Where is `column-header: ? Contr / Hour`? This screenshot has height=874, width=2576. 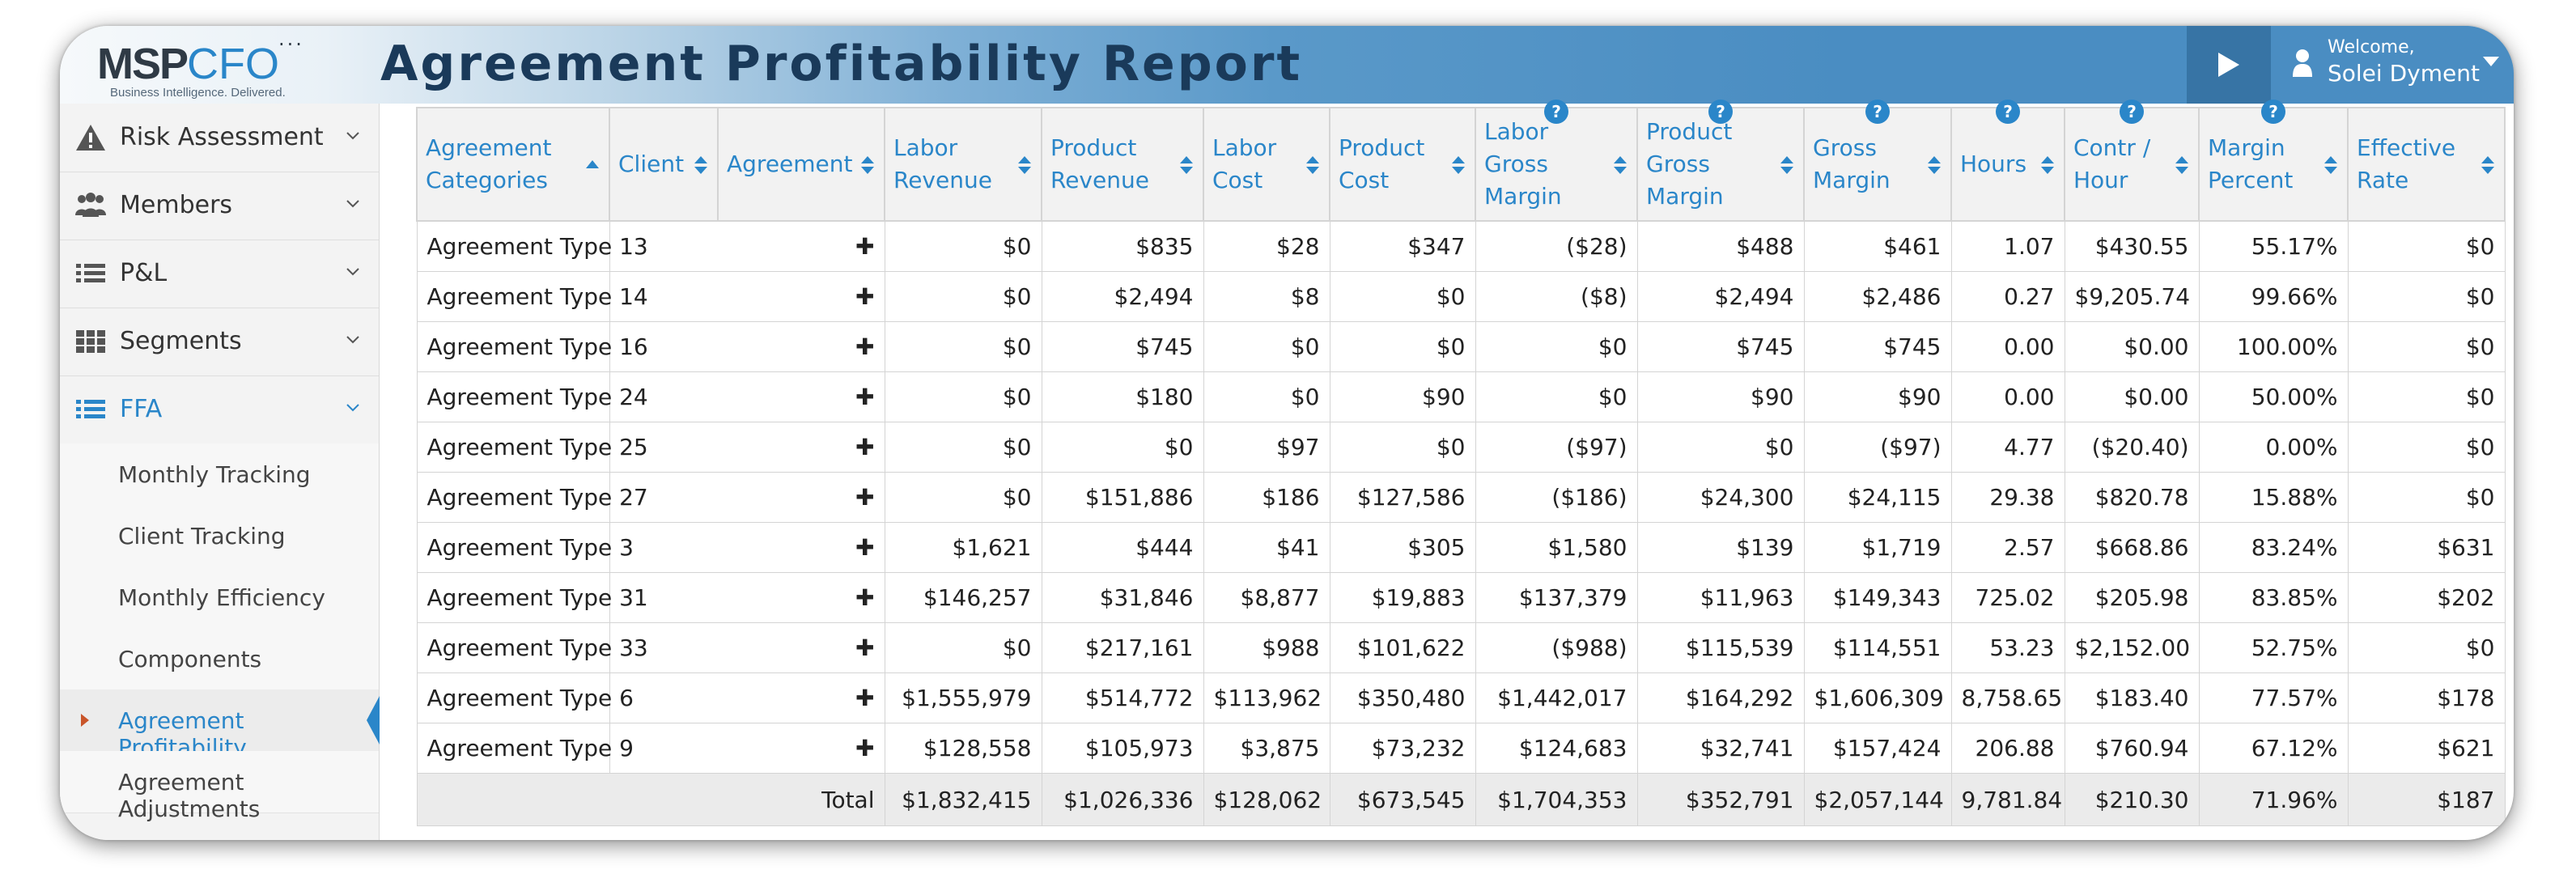 column-header: ? Contr / Hour is located at coordinates (2132, 161).